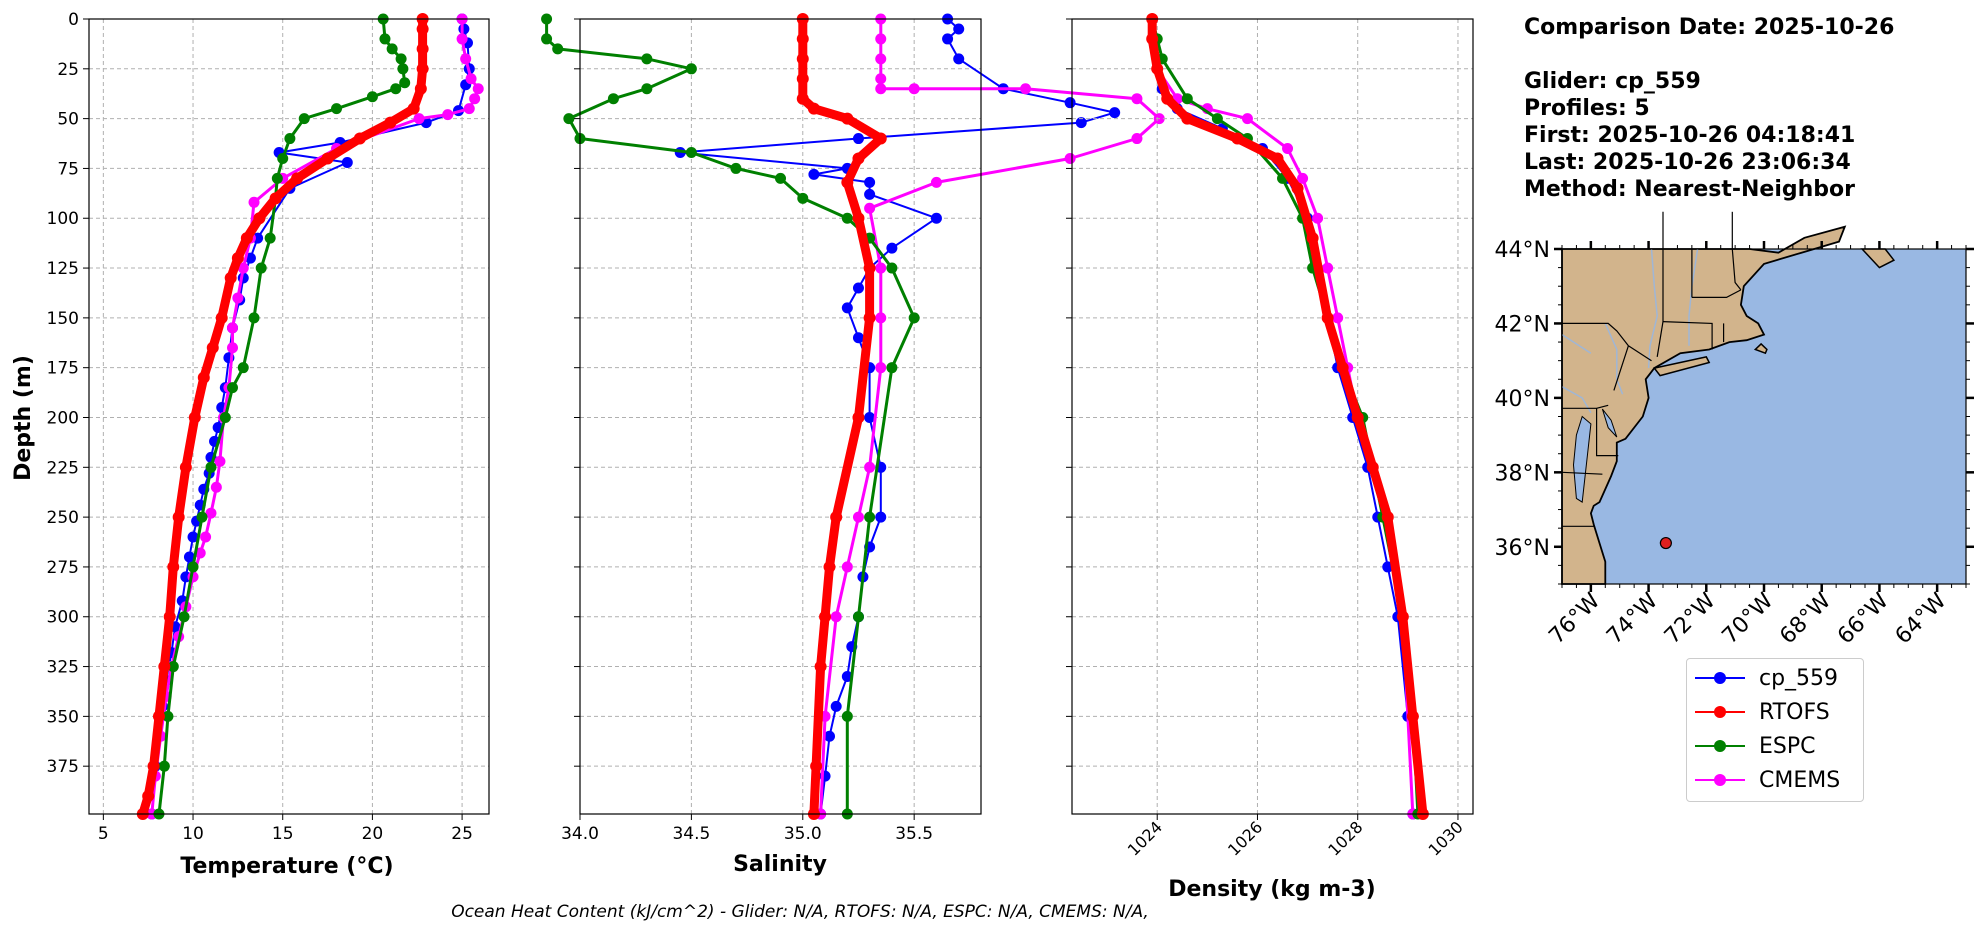 This screenshot has width=1980, height=934. What do you see at coordinates (691, 834) in the screenshot?
I see `x-tick-label: 34.5` at bounding box center [691, 834].